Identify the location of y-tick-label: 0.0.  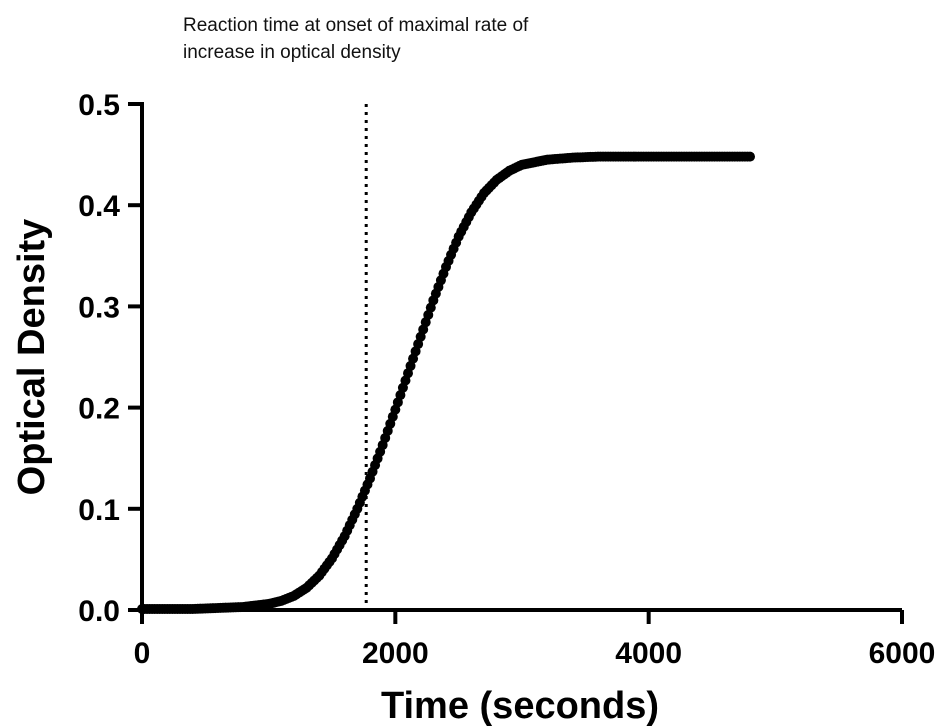
(99, 611).